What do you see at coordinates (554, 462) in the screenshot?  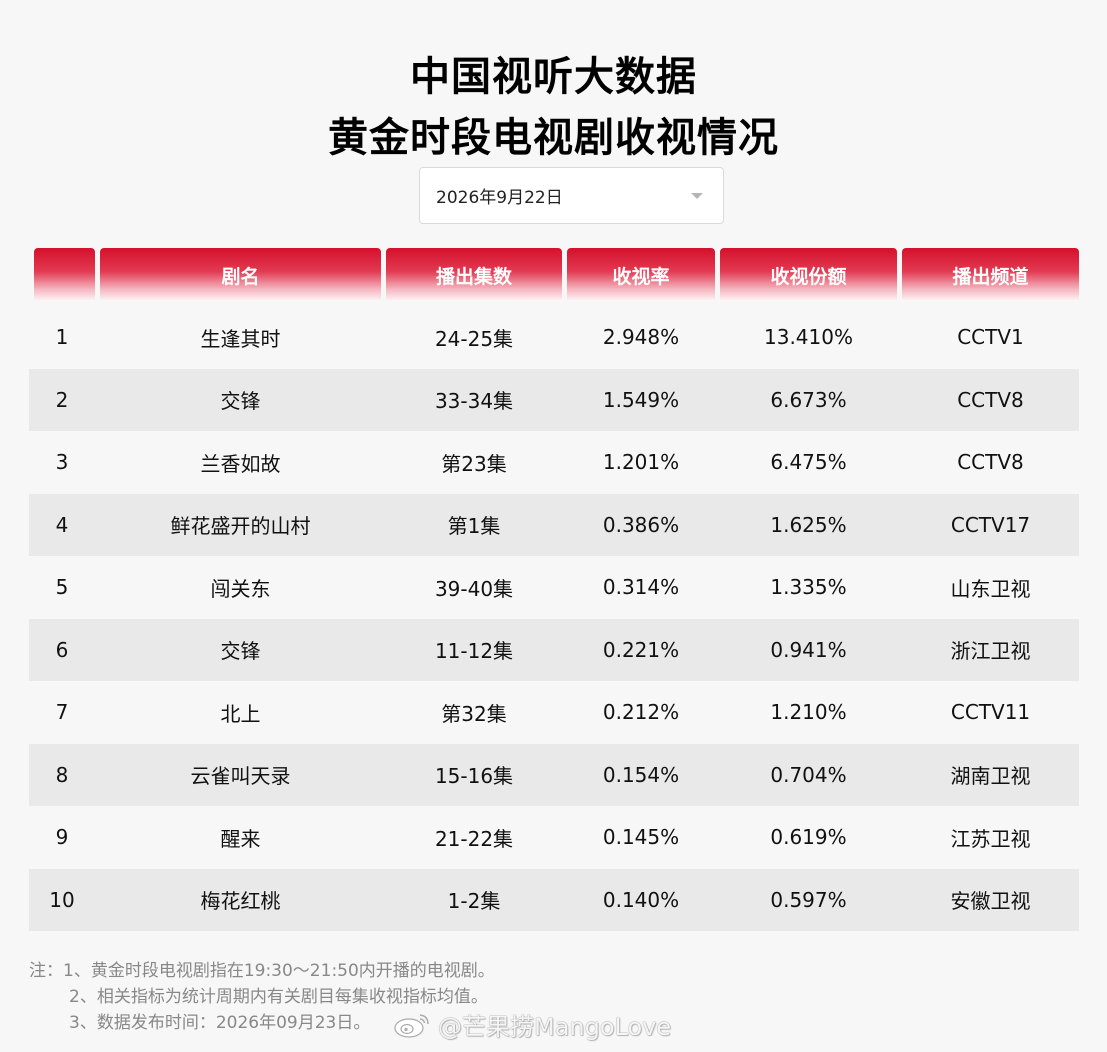 I see `table-row: 3 兰香如故 第23集 1.201% 6.475% CCTV8` at bounding box center [554, 462].